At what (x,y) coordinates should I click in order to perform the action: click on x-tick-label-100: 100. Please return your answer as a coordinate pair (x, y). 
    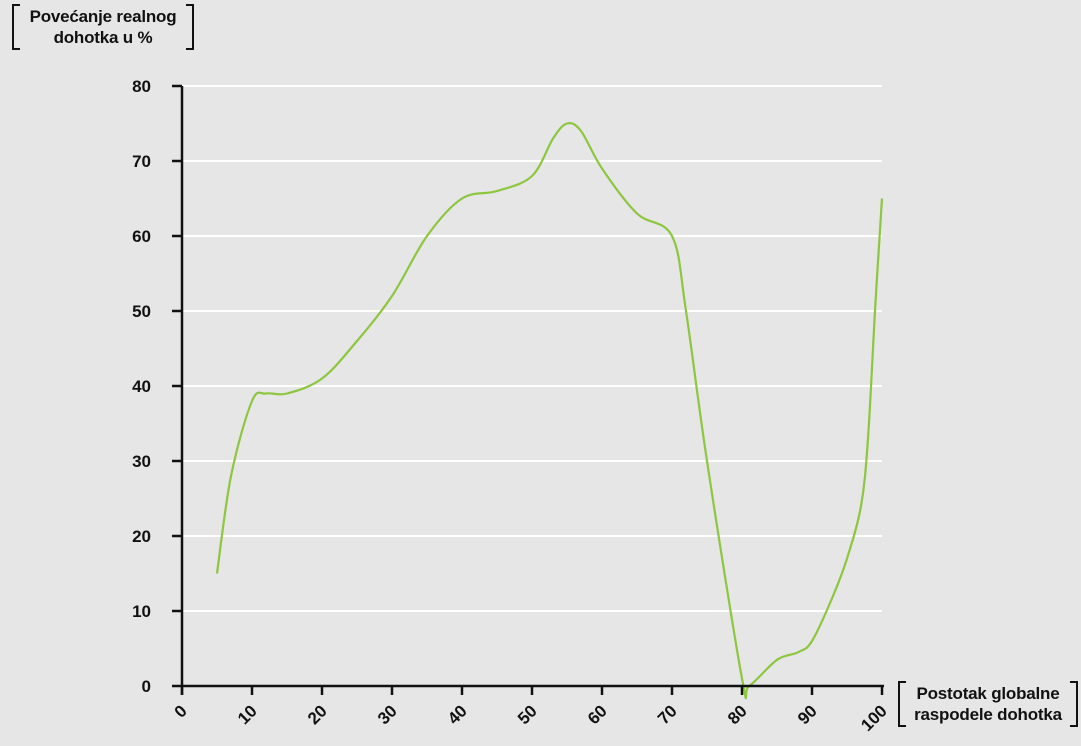
    Looking at the image, I should click on (873, 717).